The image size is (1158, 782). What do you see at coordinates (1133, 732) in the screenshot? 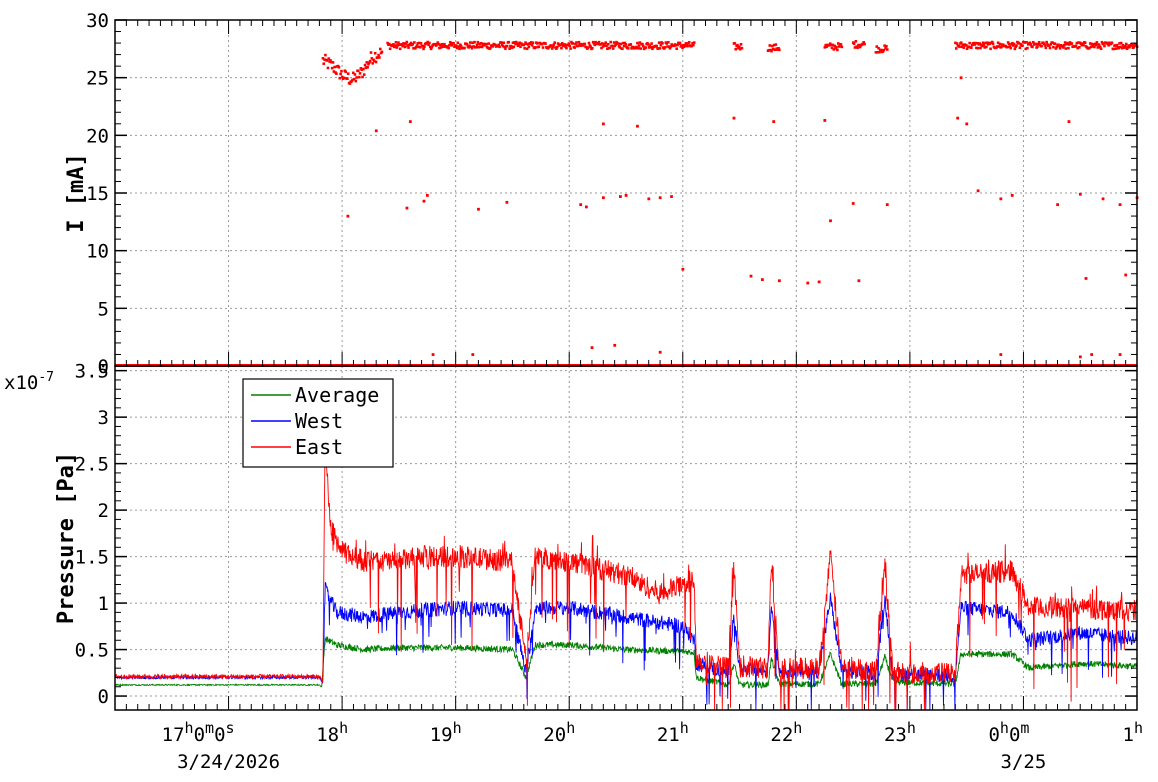
I see `time-tick-label: 1h` at bounding box center [1133, 732].